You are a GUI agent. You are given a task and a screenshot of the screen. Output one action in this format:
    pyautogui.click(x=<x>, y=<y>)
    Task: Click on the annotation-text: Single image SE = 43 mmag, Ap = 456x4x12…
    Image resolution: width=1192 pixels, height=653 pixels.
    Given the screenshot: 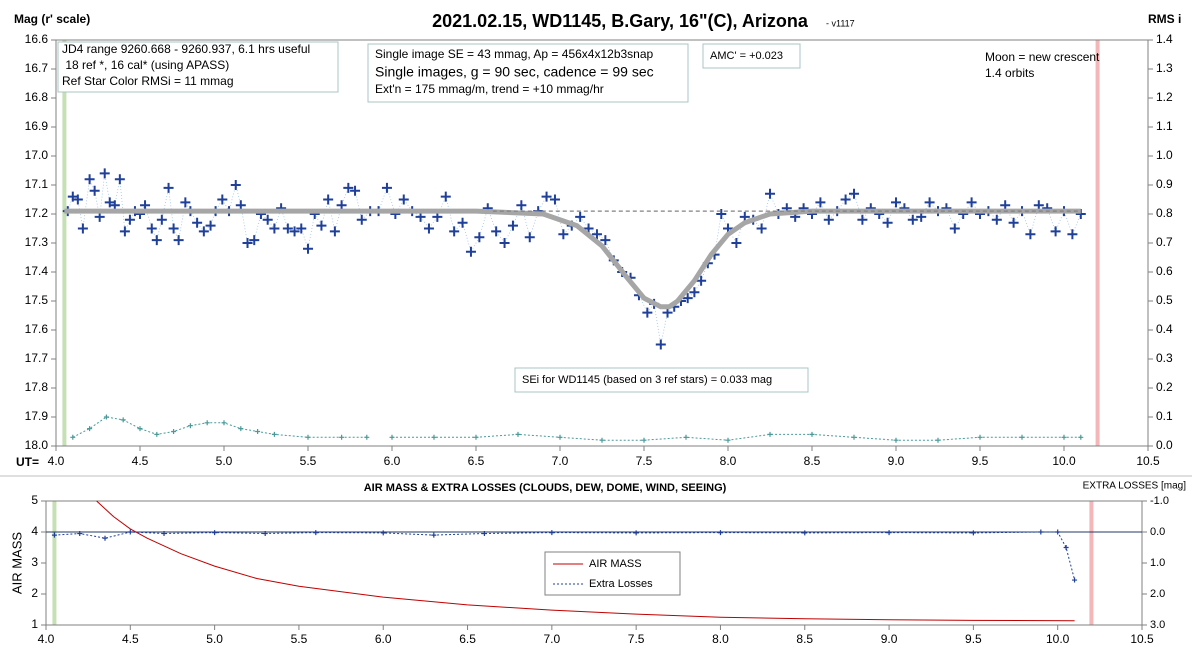 What is the action you would take?
    pyautogui.click(x=514, y=54)
    